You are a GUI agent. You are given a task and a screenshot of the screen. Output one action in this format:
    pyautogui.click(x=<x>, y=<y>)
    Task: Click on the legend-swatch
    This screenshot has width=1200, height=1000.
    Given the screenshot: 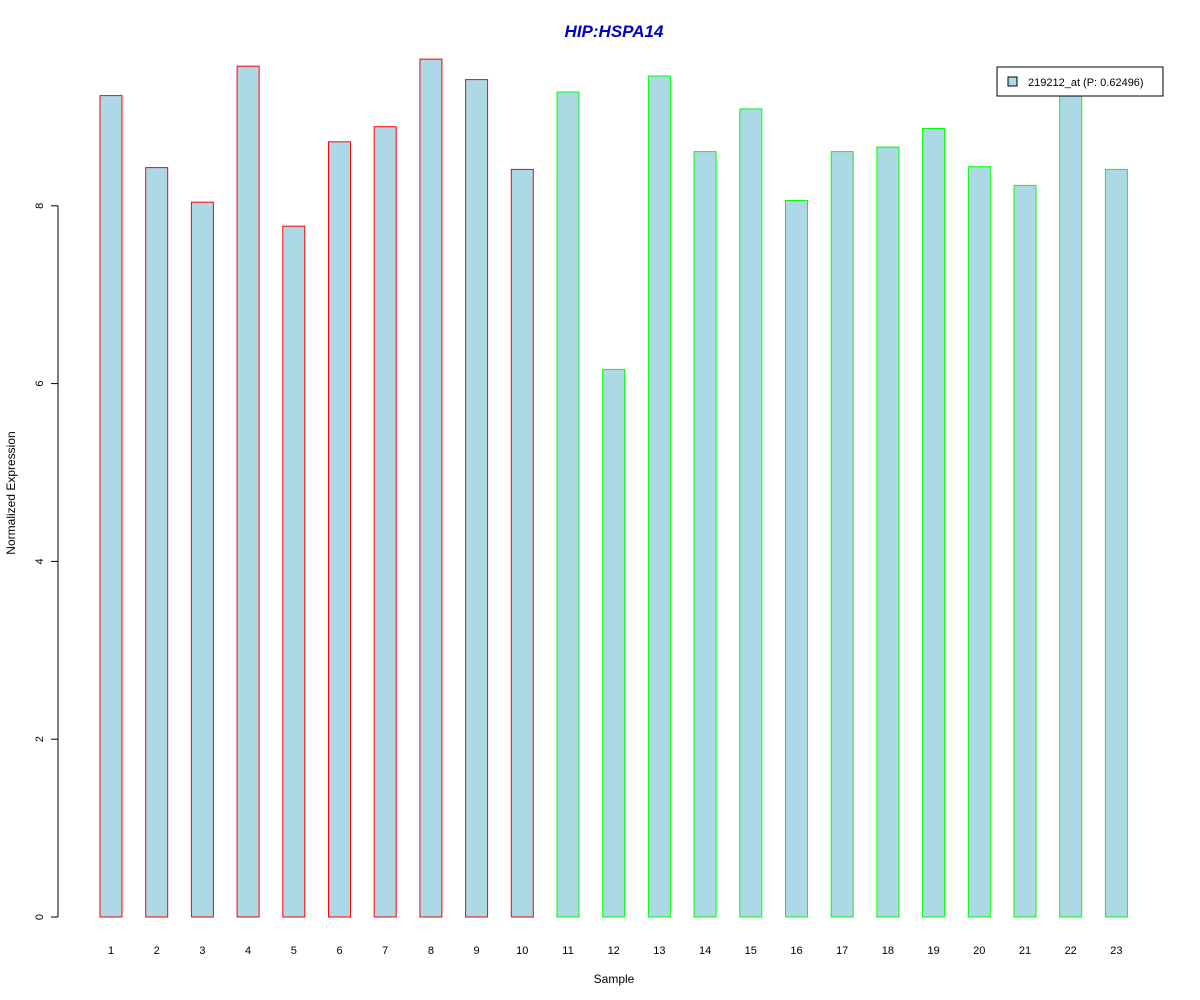 What is the action you would take?
    pyautogui.click(x=1012, y=81)
    